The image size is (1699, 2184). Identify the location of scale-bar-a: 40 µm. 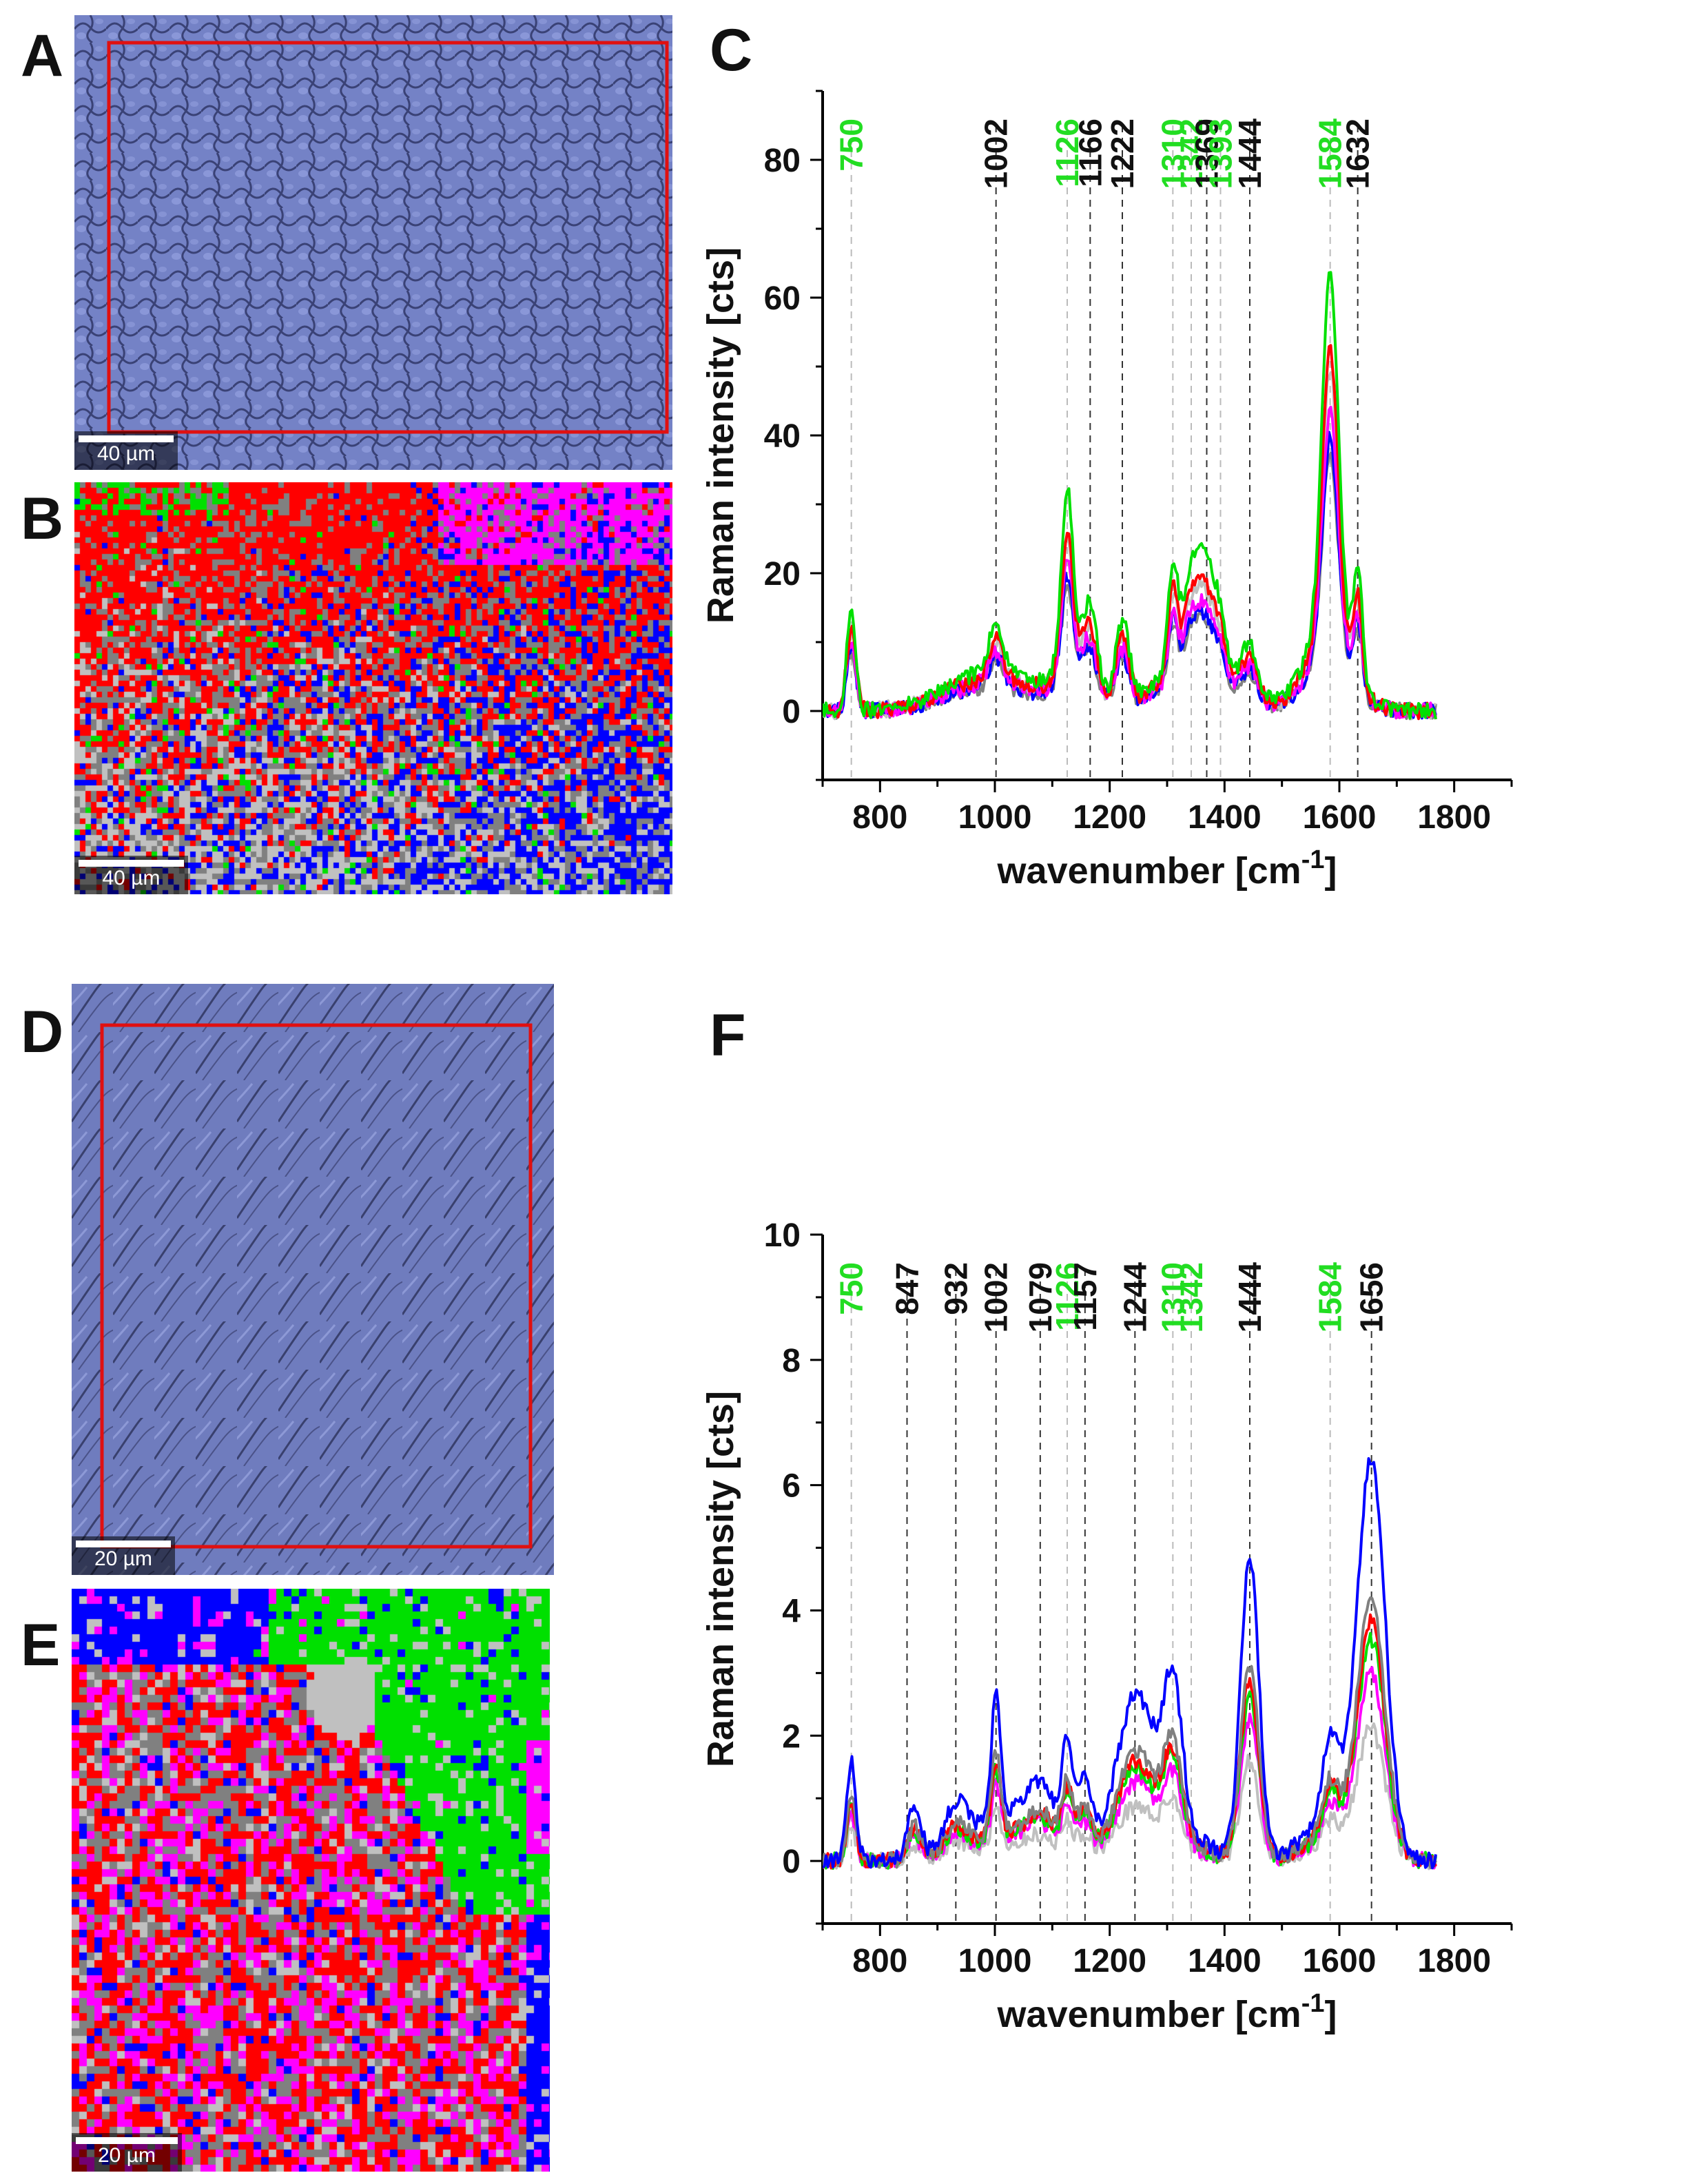
(126, 450).